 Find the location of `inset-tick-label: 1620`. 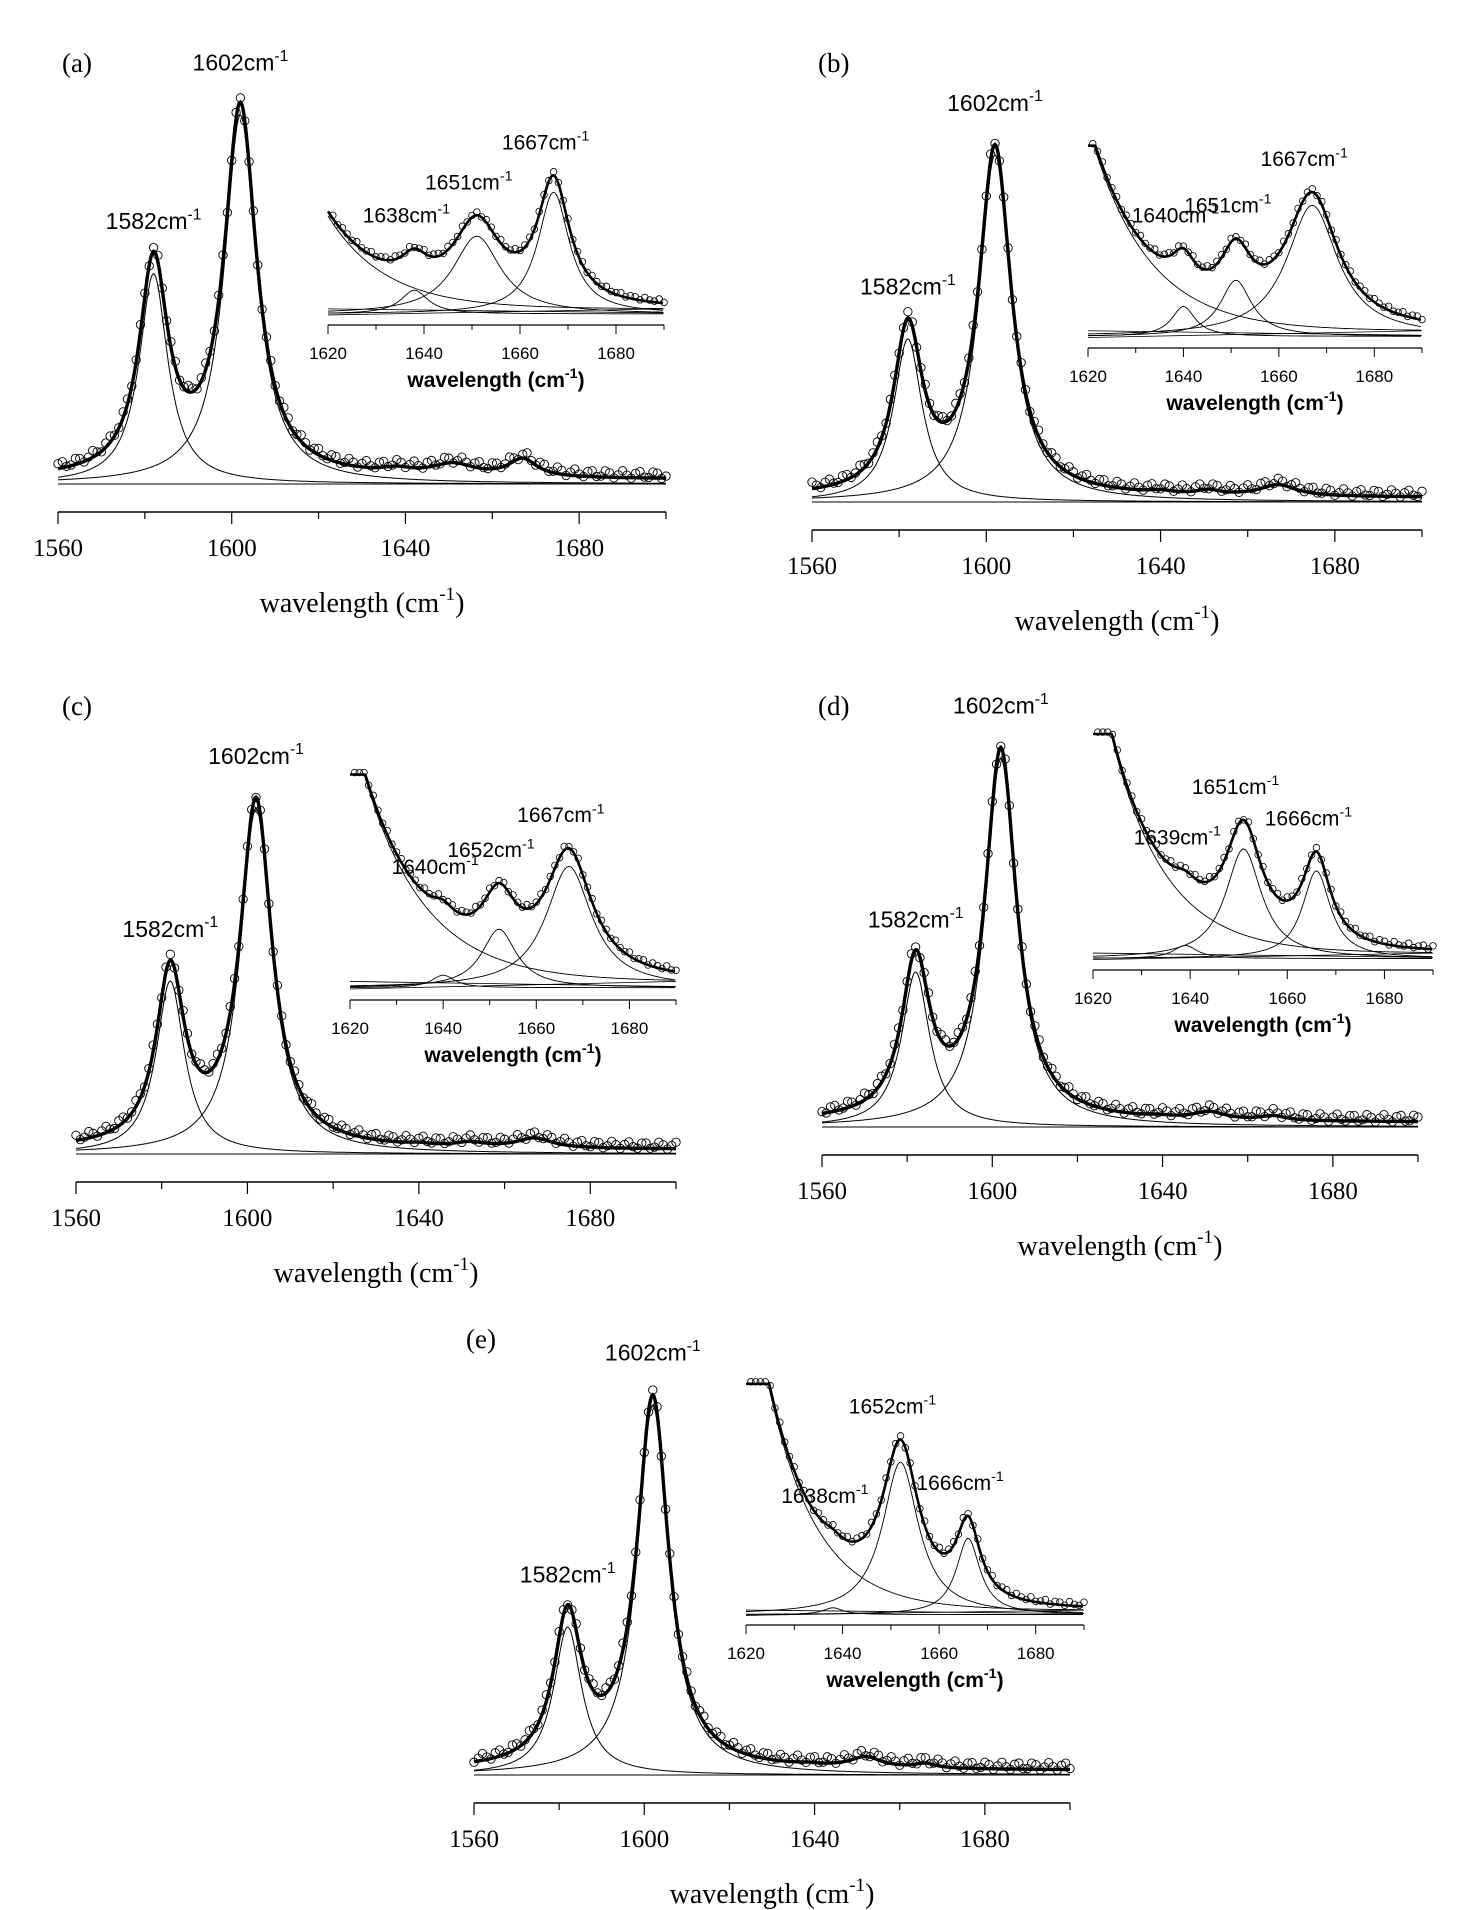

inset-tick-label: 1620 is located at coordinates (746, 1653).